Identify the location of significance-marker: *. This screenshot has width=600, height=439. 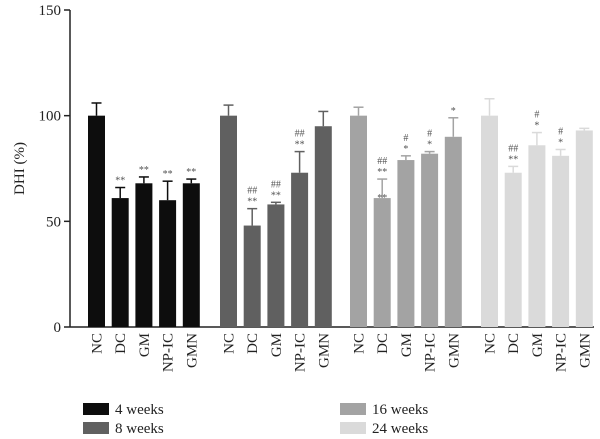
(453, 111).